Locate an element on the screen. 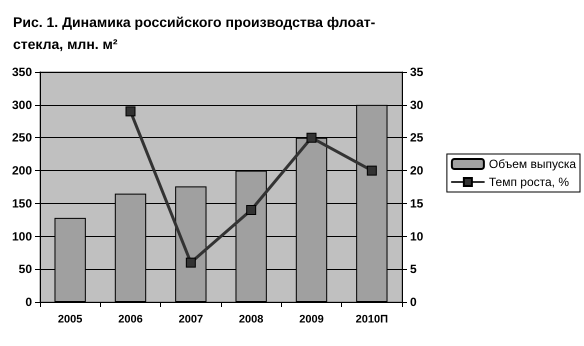 This screenshot has height=346, width=584. y-tick-label: 100 is located at coordinates (22, 236).